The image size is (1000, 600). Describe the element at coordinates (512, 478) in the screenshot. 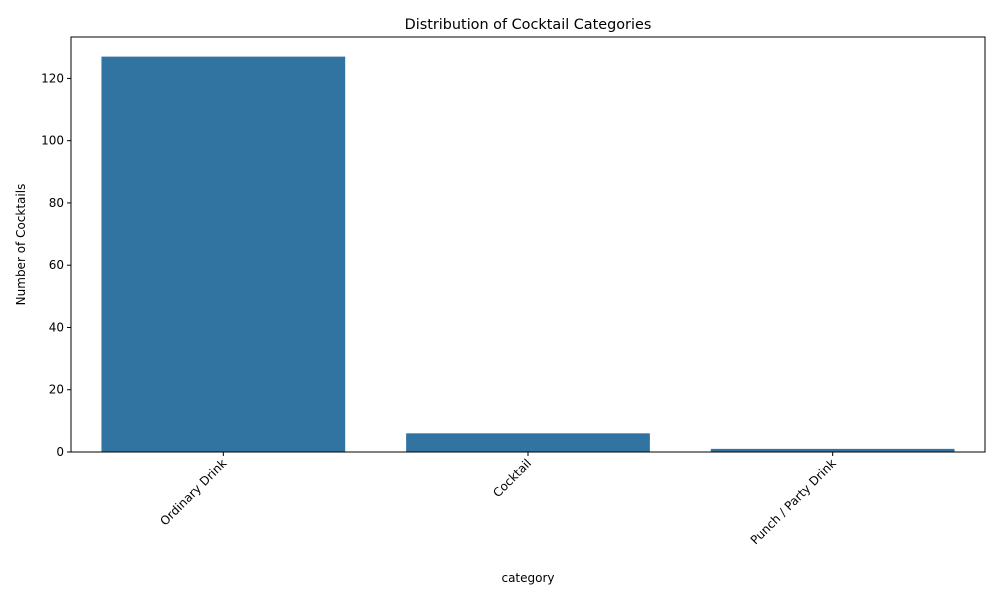

I see `x-tick-label: Cocktail` at that location.